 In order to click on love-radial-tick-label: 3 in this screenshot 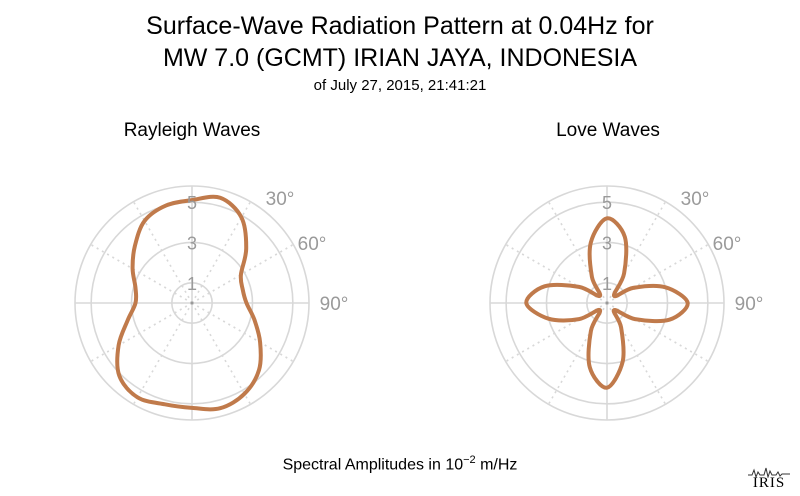, I will do `click(607, 243)`.